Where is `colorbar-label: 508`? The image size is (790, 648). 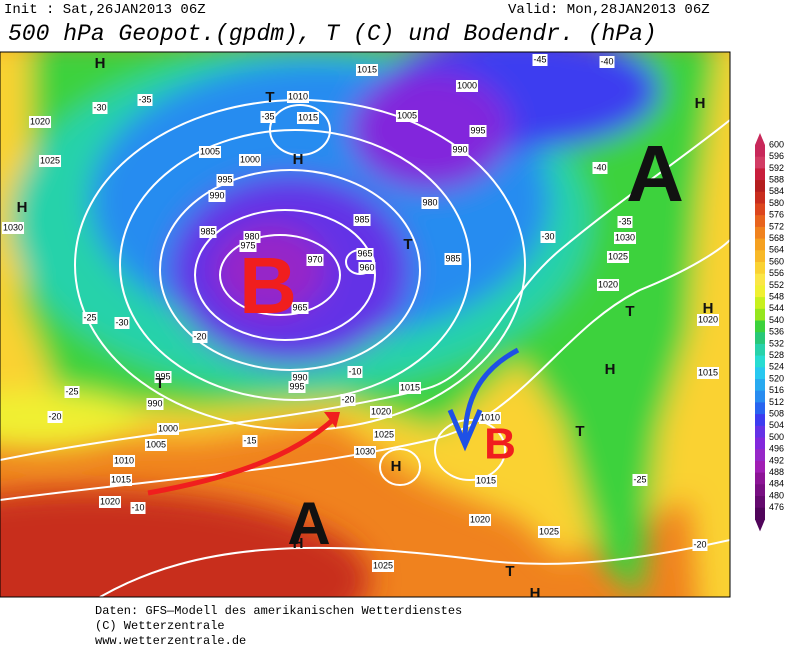
colorbar-label: 508 is located at coordinates (776, 413).